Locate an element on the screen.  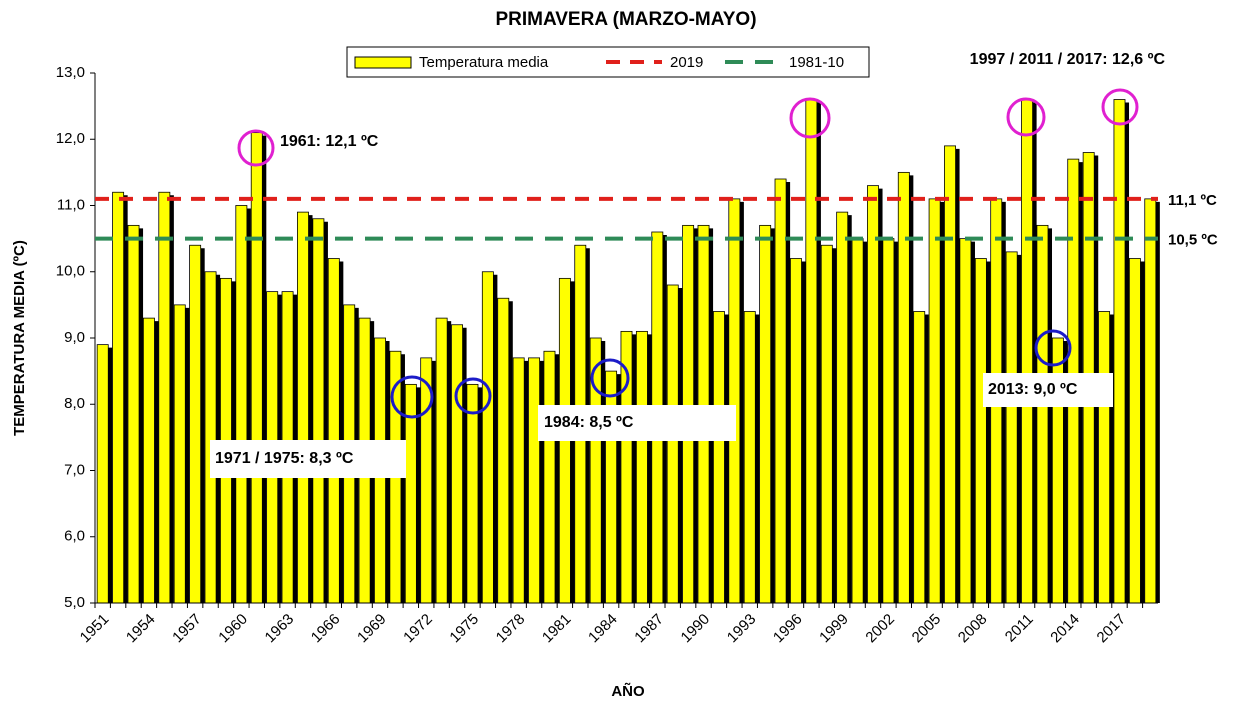
y-tick-label: 5,0 is located at coordinates (74, 602).